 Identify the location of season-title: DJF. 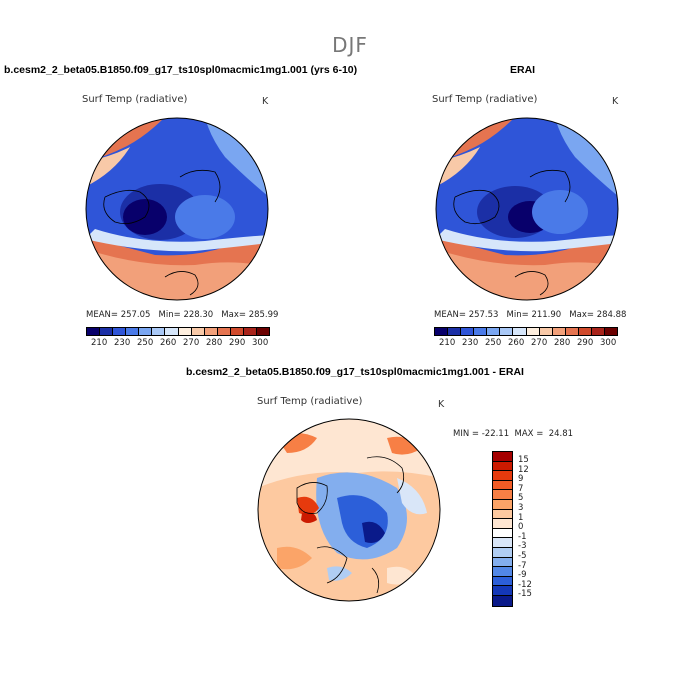
(350, 45).